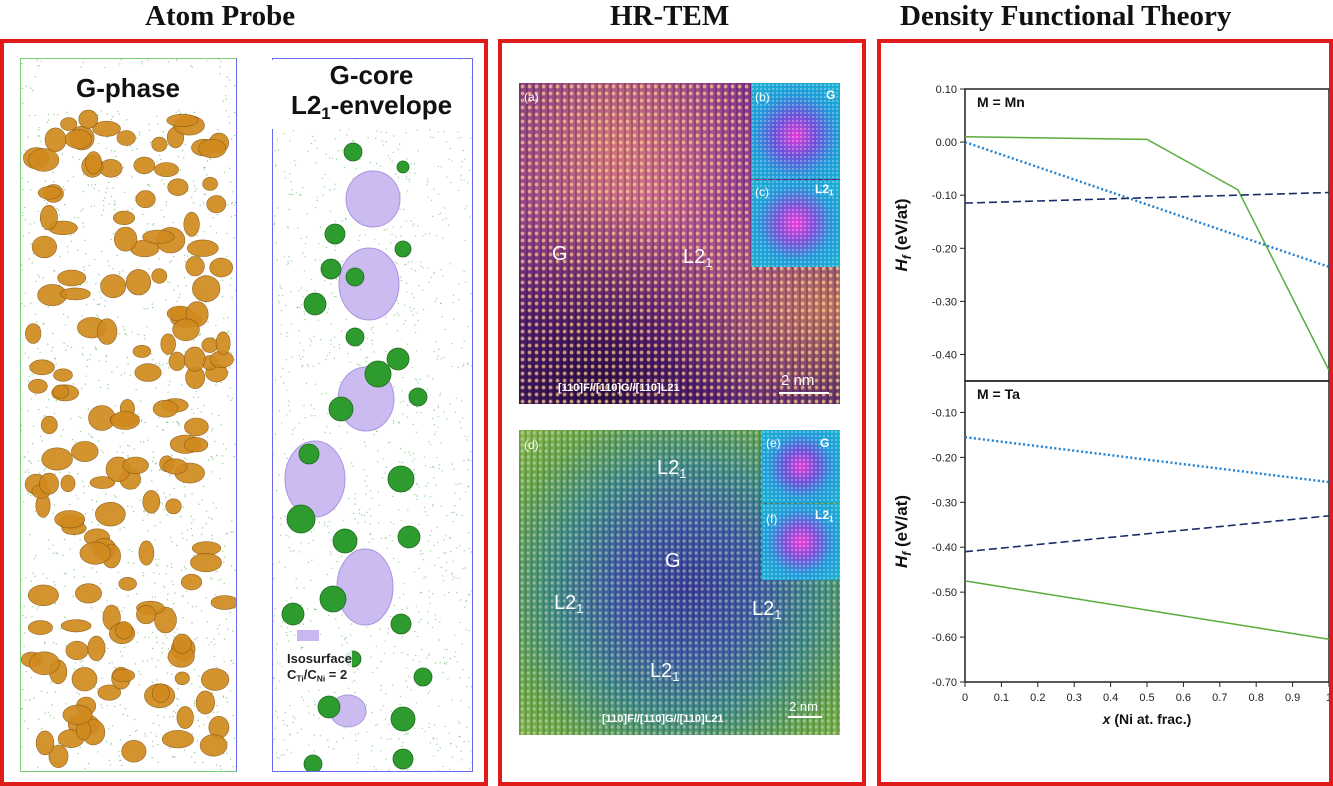 This screenshot has height=786, width=1333. I want to click on hrtem-bottom-l21-left: L21, so click(569, 604).